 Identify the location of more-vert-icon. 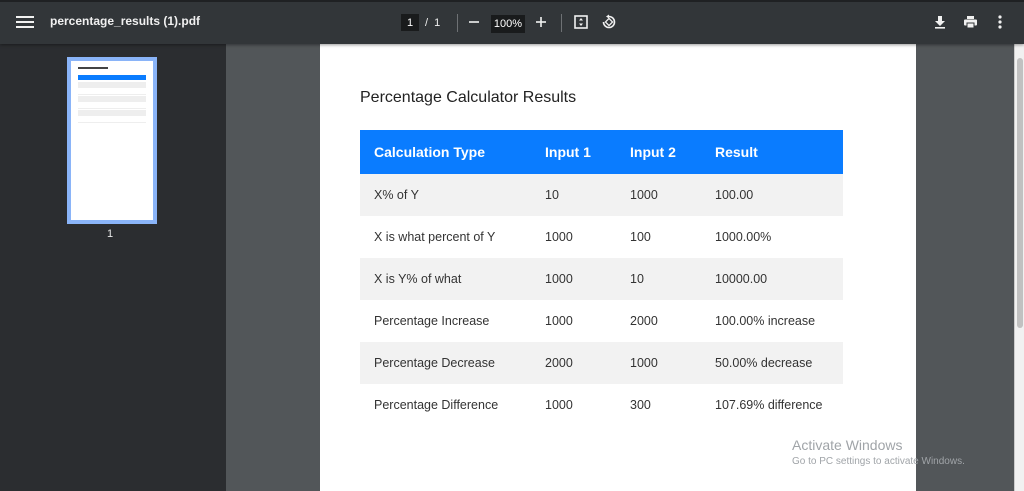
(1000, 22).